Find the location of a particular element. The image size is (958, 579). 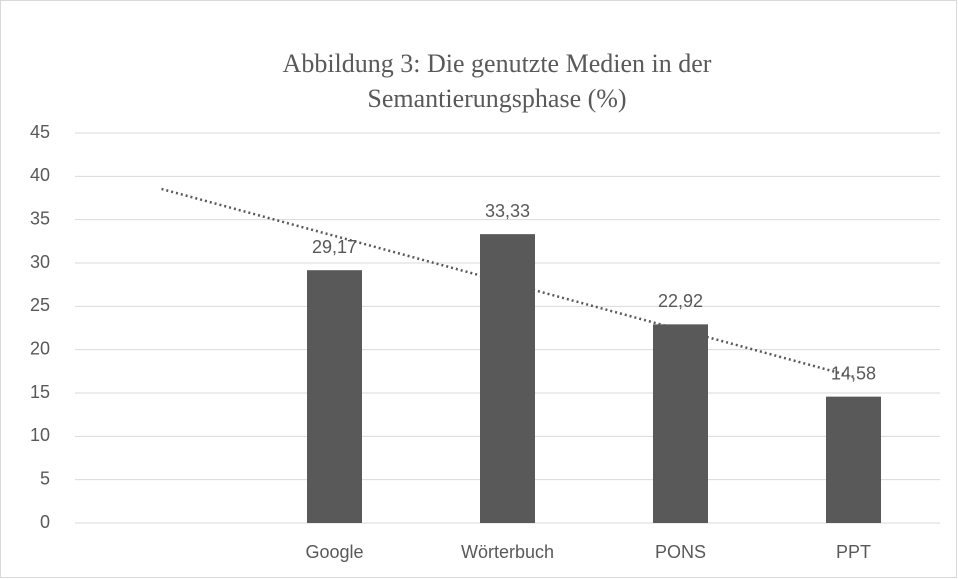

y-tick-label: 10 is located at coordinates (40, 435).